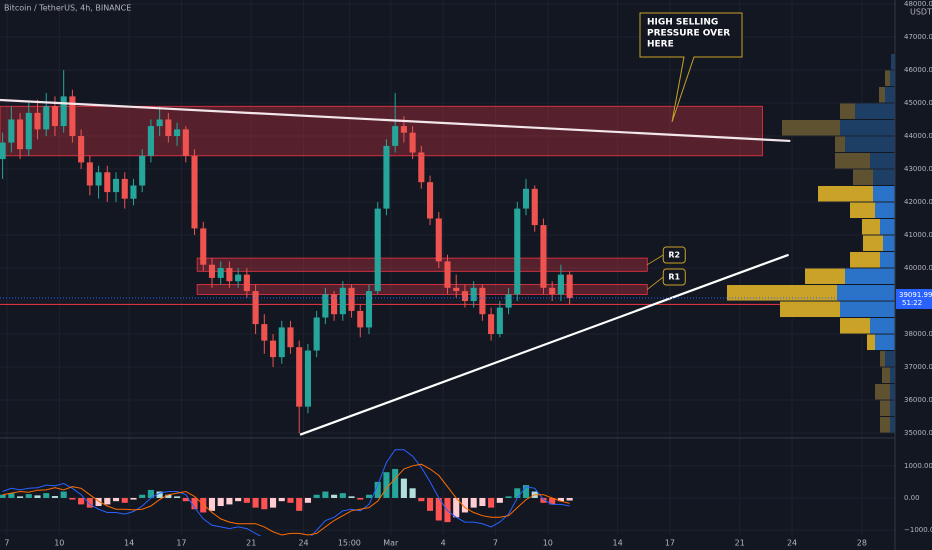 This screenshot has width=932, height=550. Describe the element at coordinates (391, 543) in the screenshot. I see `x-tick-label: Mar` at that location.